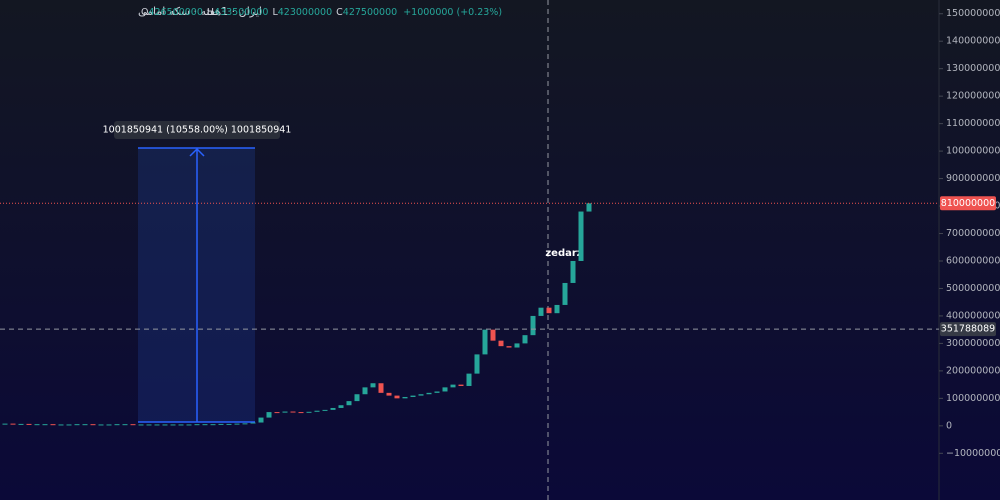  Describe the element at coordinates (175, 12) in the screenshot. I see `ohlc-open: 426500000` at that location.